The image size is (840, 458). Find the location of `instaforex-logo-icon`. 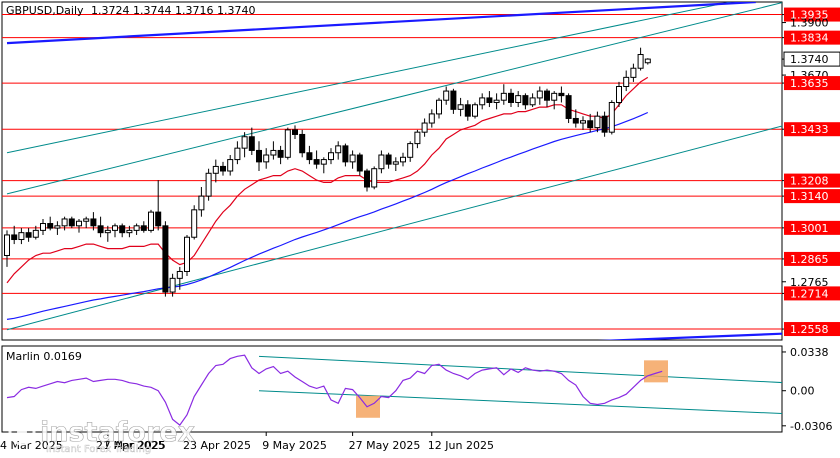

instaforex-logo-icon is located at coordinates (22, 432).